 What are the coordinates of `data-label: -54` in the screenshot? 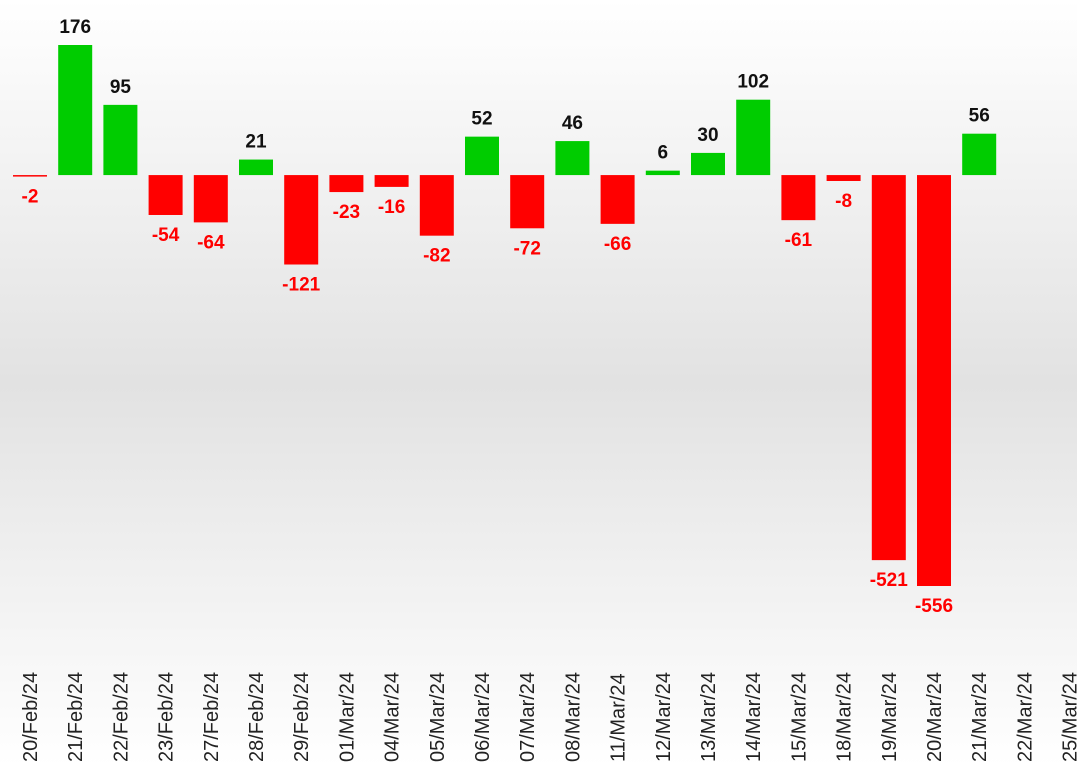 It's located at (166, 235).